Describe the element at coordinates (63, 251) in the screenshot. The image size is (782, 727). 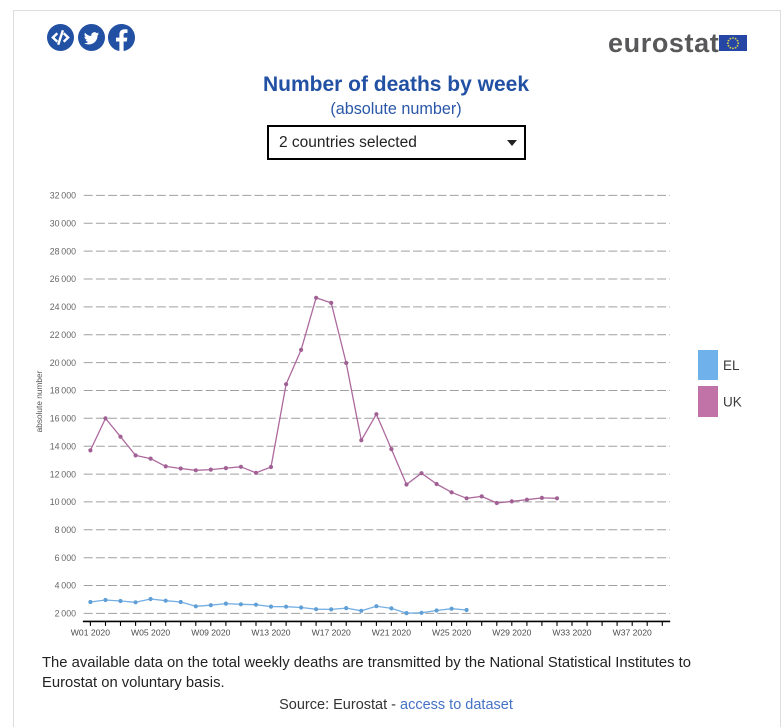
I see `svg-text: 28 000` at that location.